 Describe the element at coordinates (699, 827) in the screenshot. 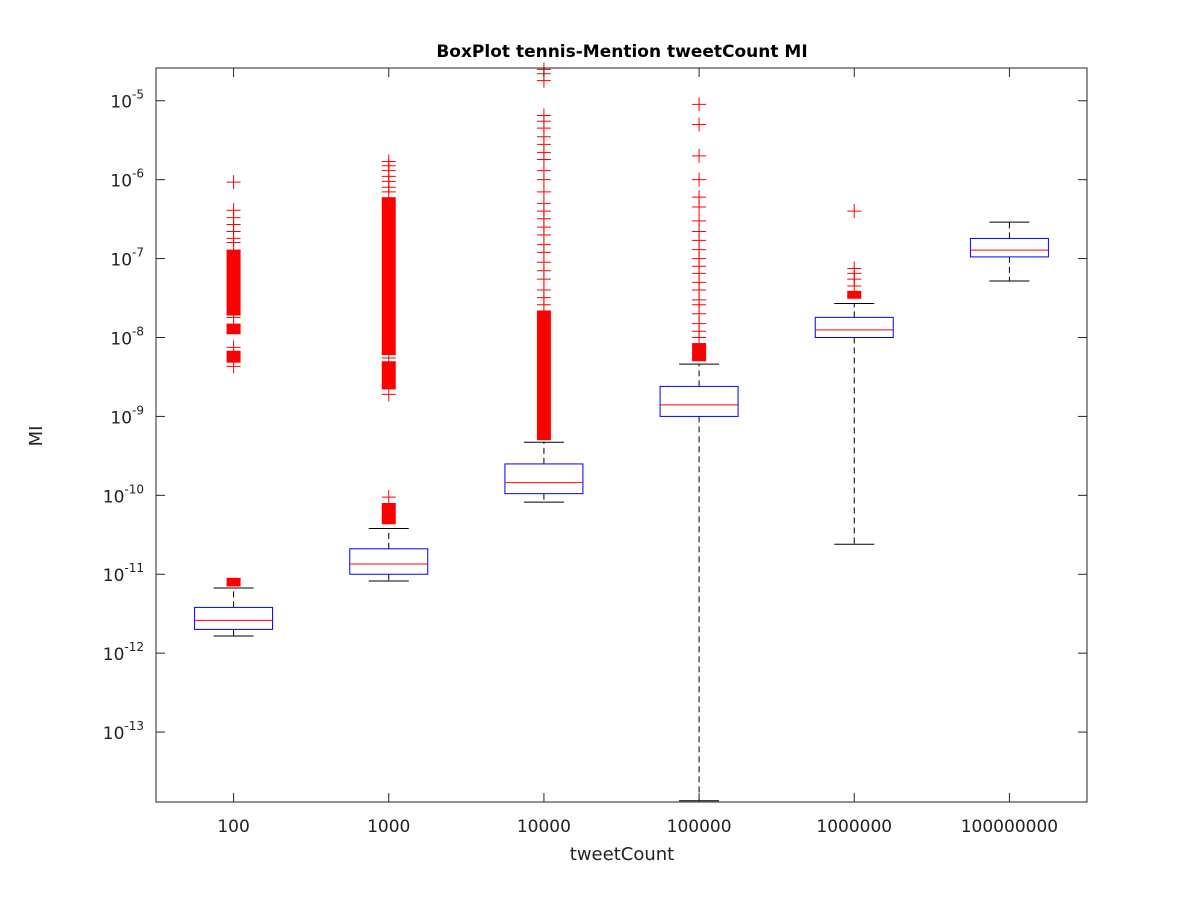

I see `x-tick-label: 100000` at that location.